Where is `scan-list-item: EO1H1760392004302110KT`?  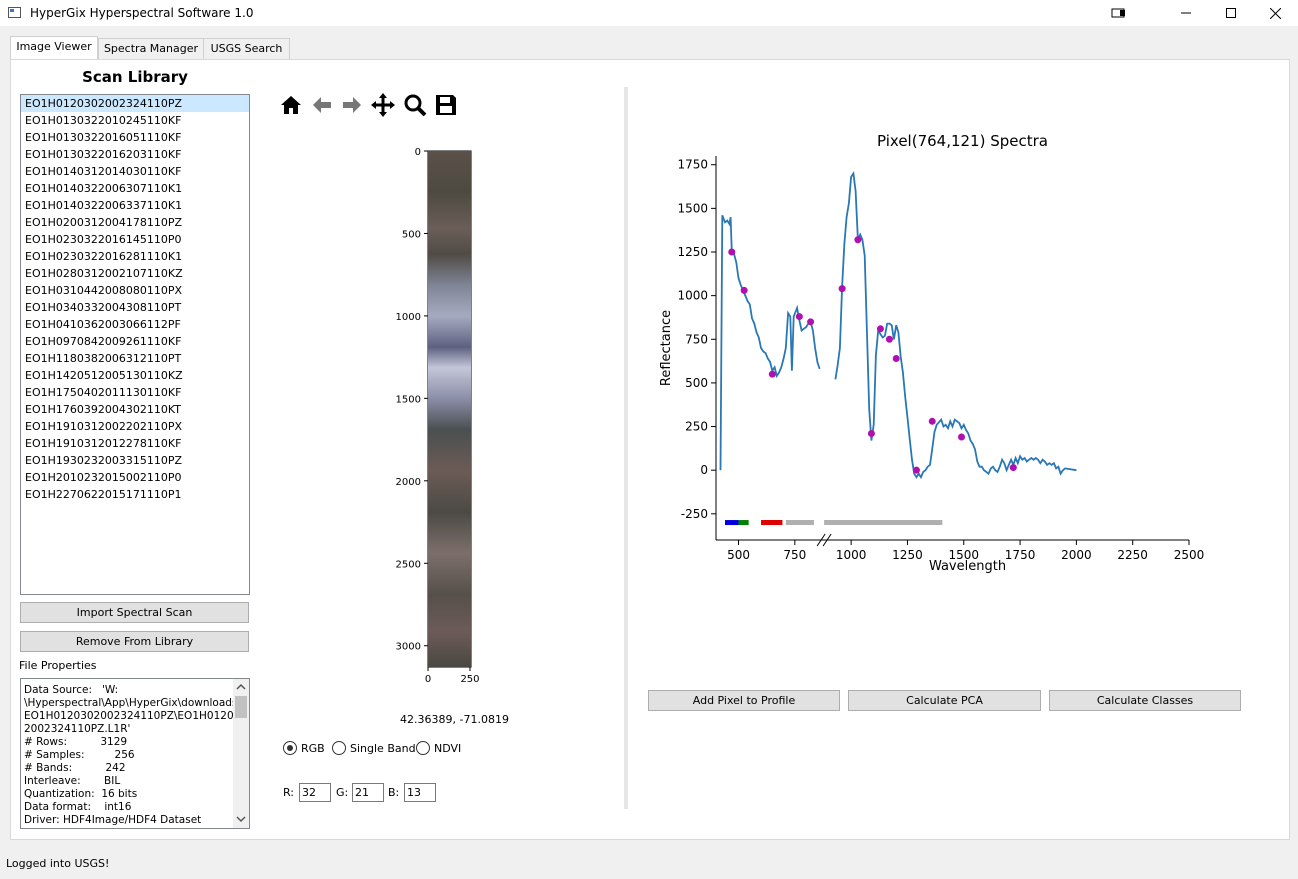
scan-list-item: EO1H1760392004302110KT is located at coordinates (103, 409).